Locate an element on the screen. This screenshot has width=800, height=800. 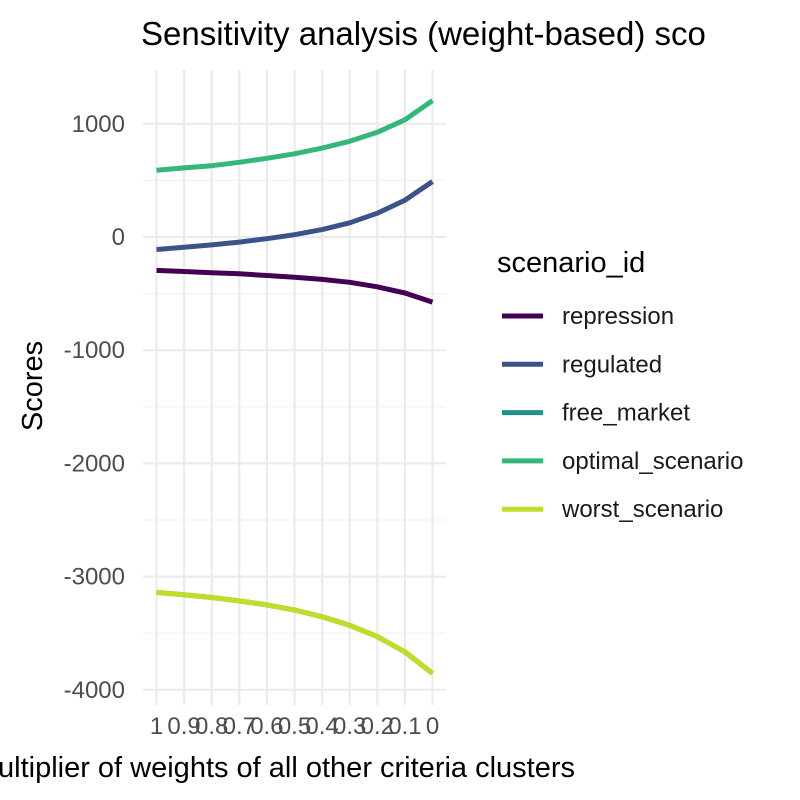
x-tick-label: 0.5 is located at coordinates (294, 726).